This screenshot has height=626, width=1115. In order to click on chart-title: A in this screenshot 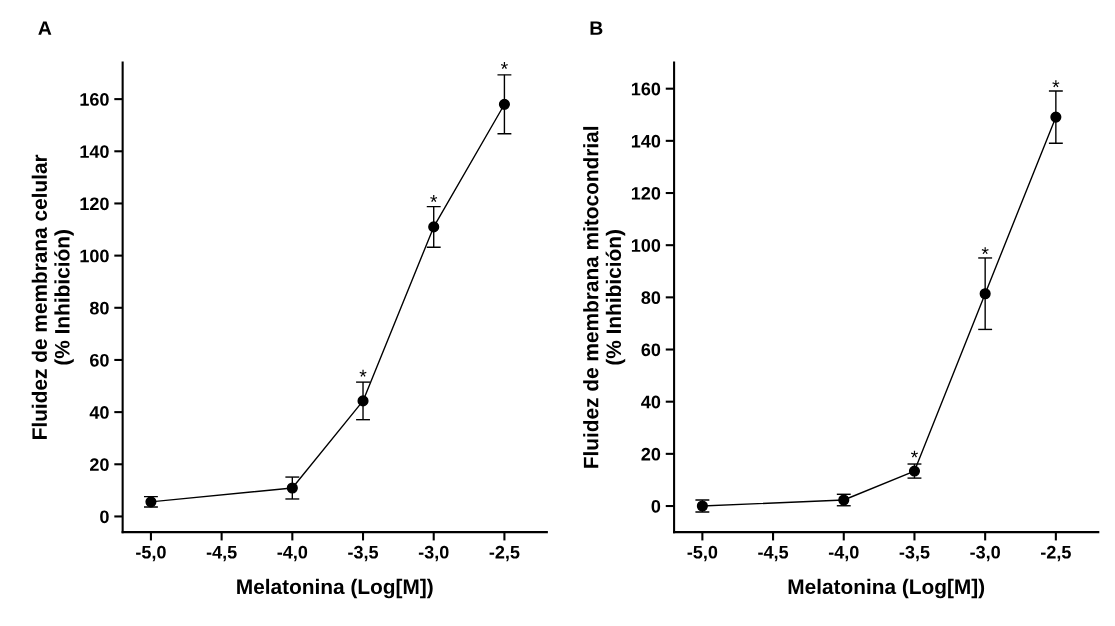, I will do `click(45, 28)`.